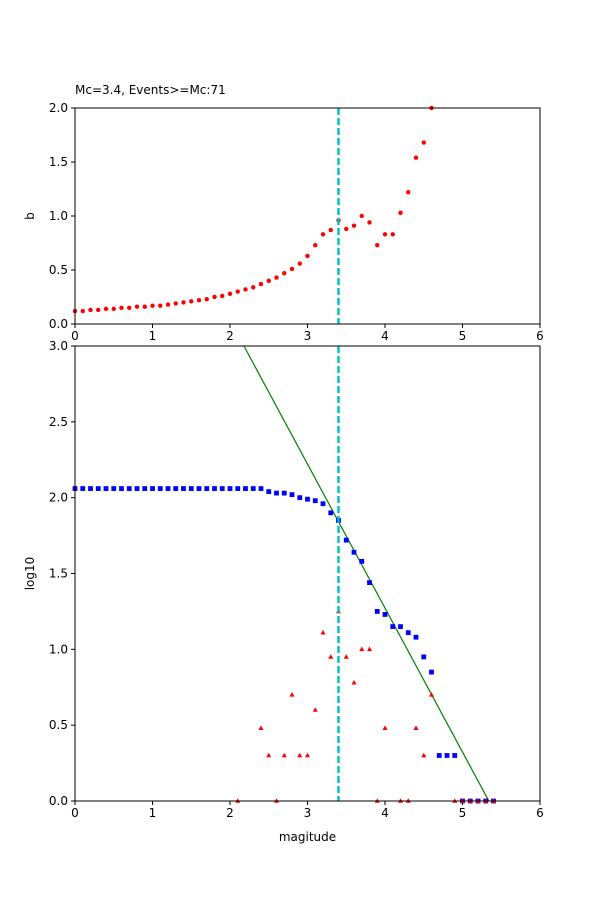 The image size is (600, 900). I want to click on y-axis-label: b, so click(30, 216).